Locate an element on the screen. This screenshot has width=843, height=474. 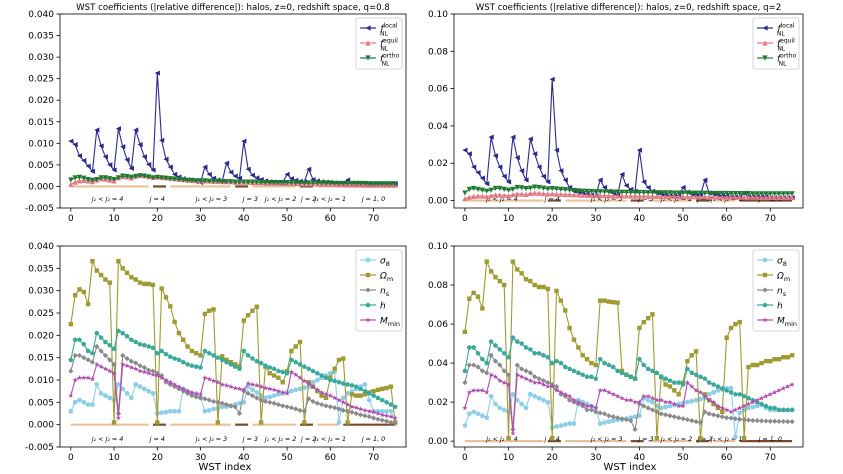
x-tick-label: 70 is located at coordinates (771, 458).